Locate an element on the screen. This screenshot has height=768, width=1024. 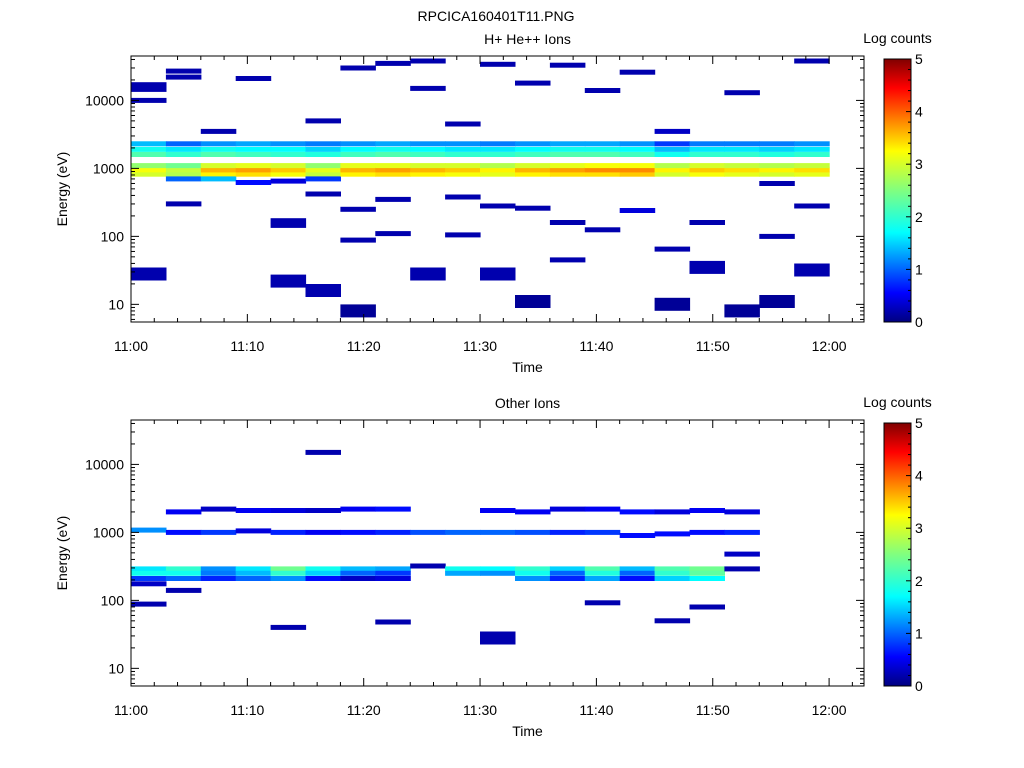
y-tick-label: 10000 is located at coordinates (104, 100).